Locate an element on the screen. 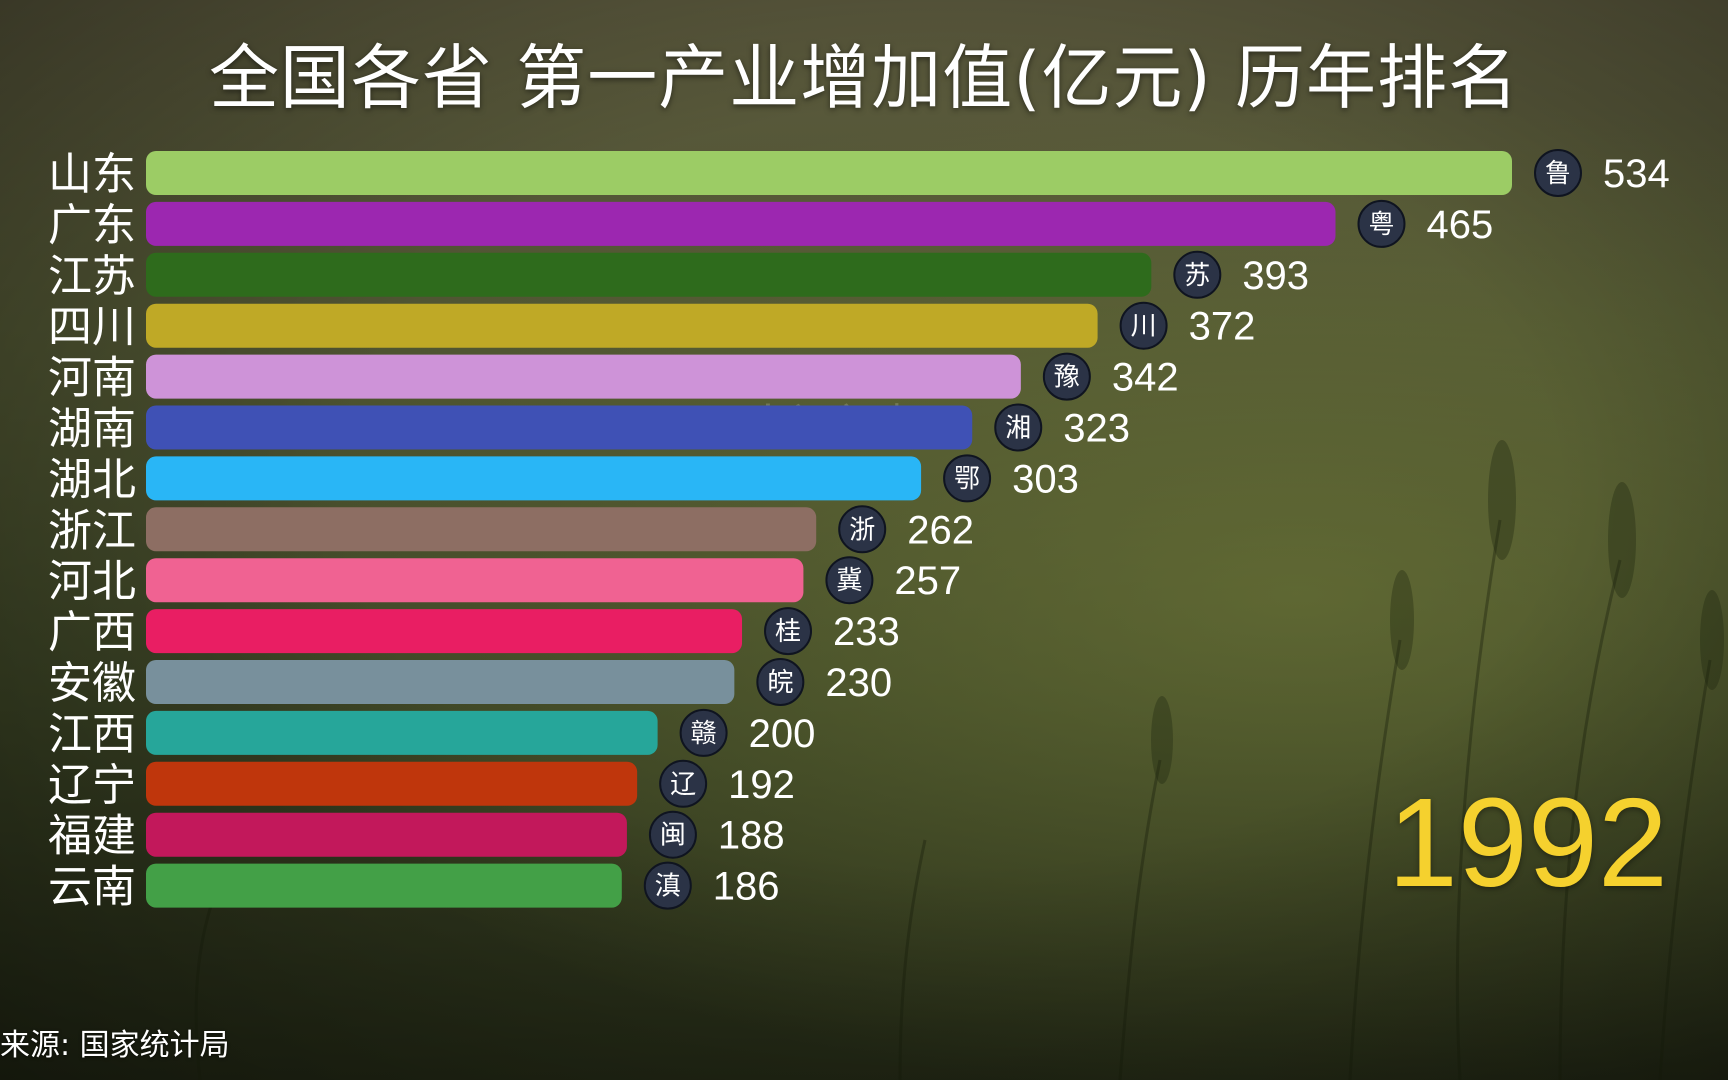  category-label: 福建 is located at coordinates (92, 836).